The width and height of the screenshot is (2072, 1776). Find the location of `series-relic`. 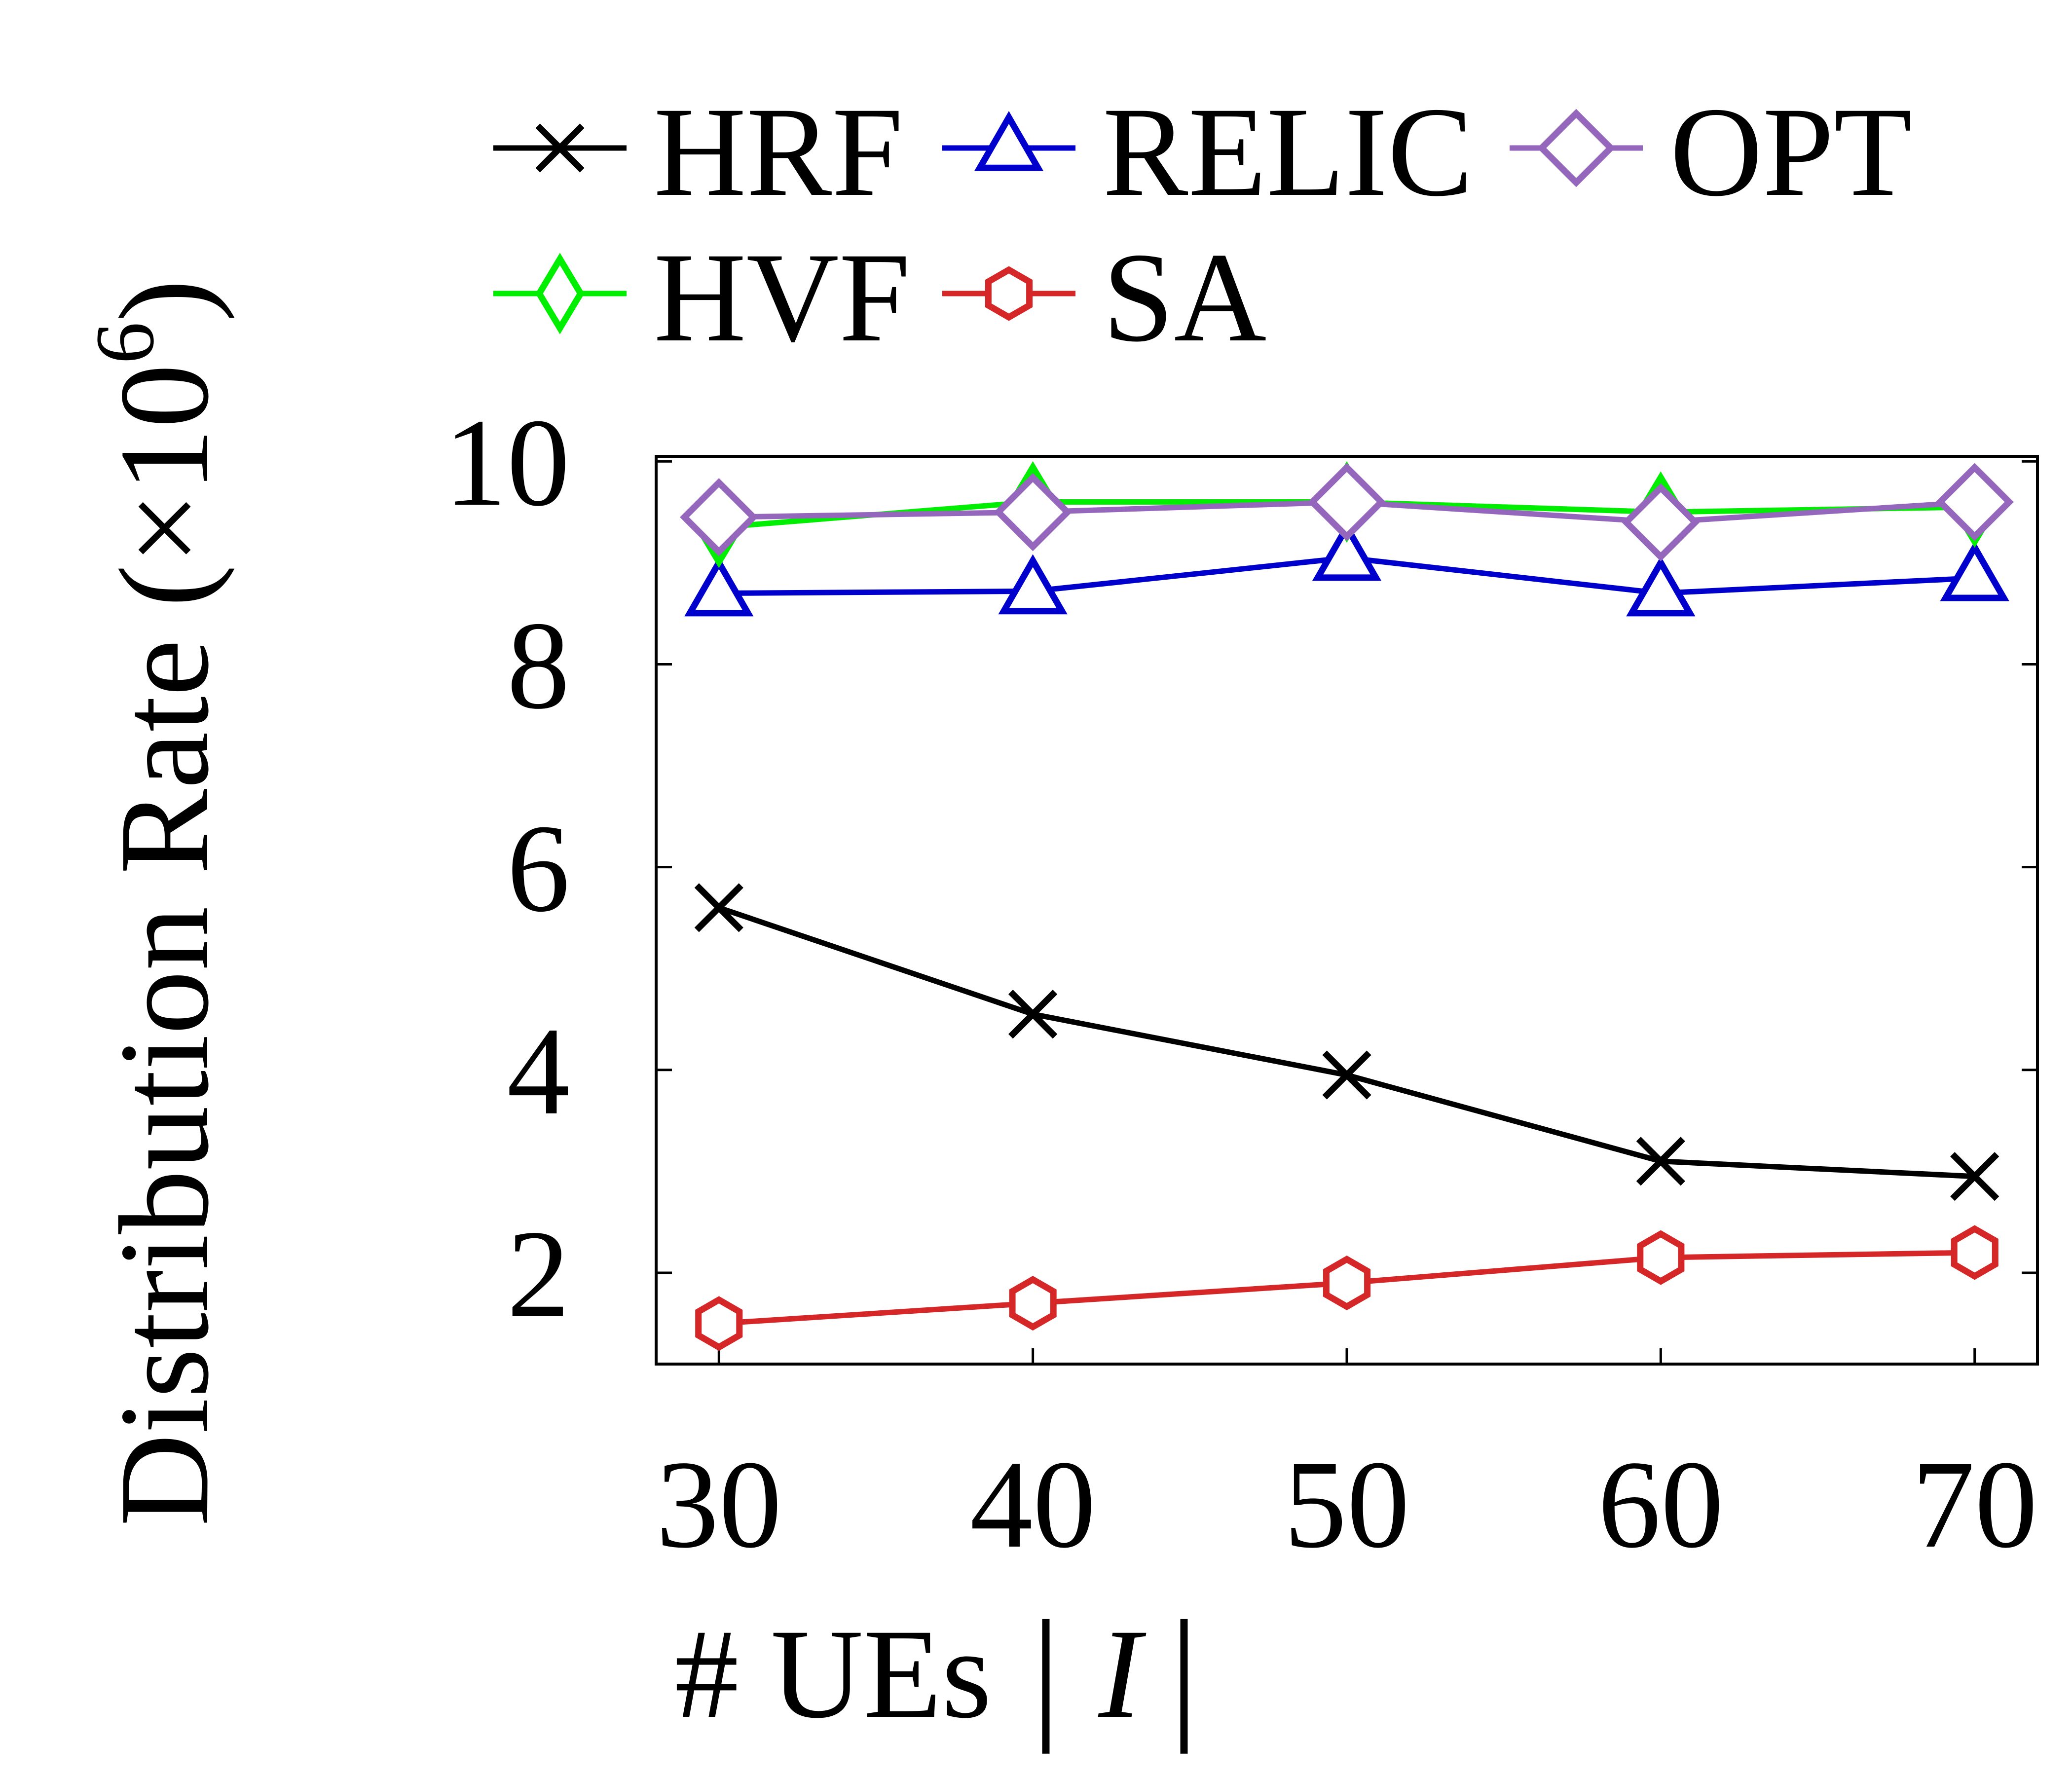

series-relic is located at coordinates (1347, 569).